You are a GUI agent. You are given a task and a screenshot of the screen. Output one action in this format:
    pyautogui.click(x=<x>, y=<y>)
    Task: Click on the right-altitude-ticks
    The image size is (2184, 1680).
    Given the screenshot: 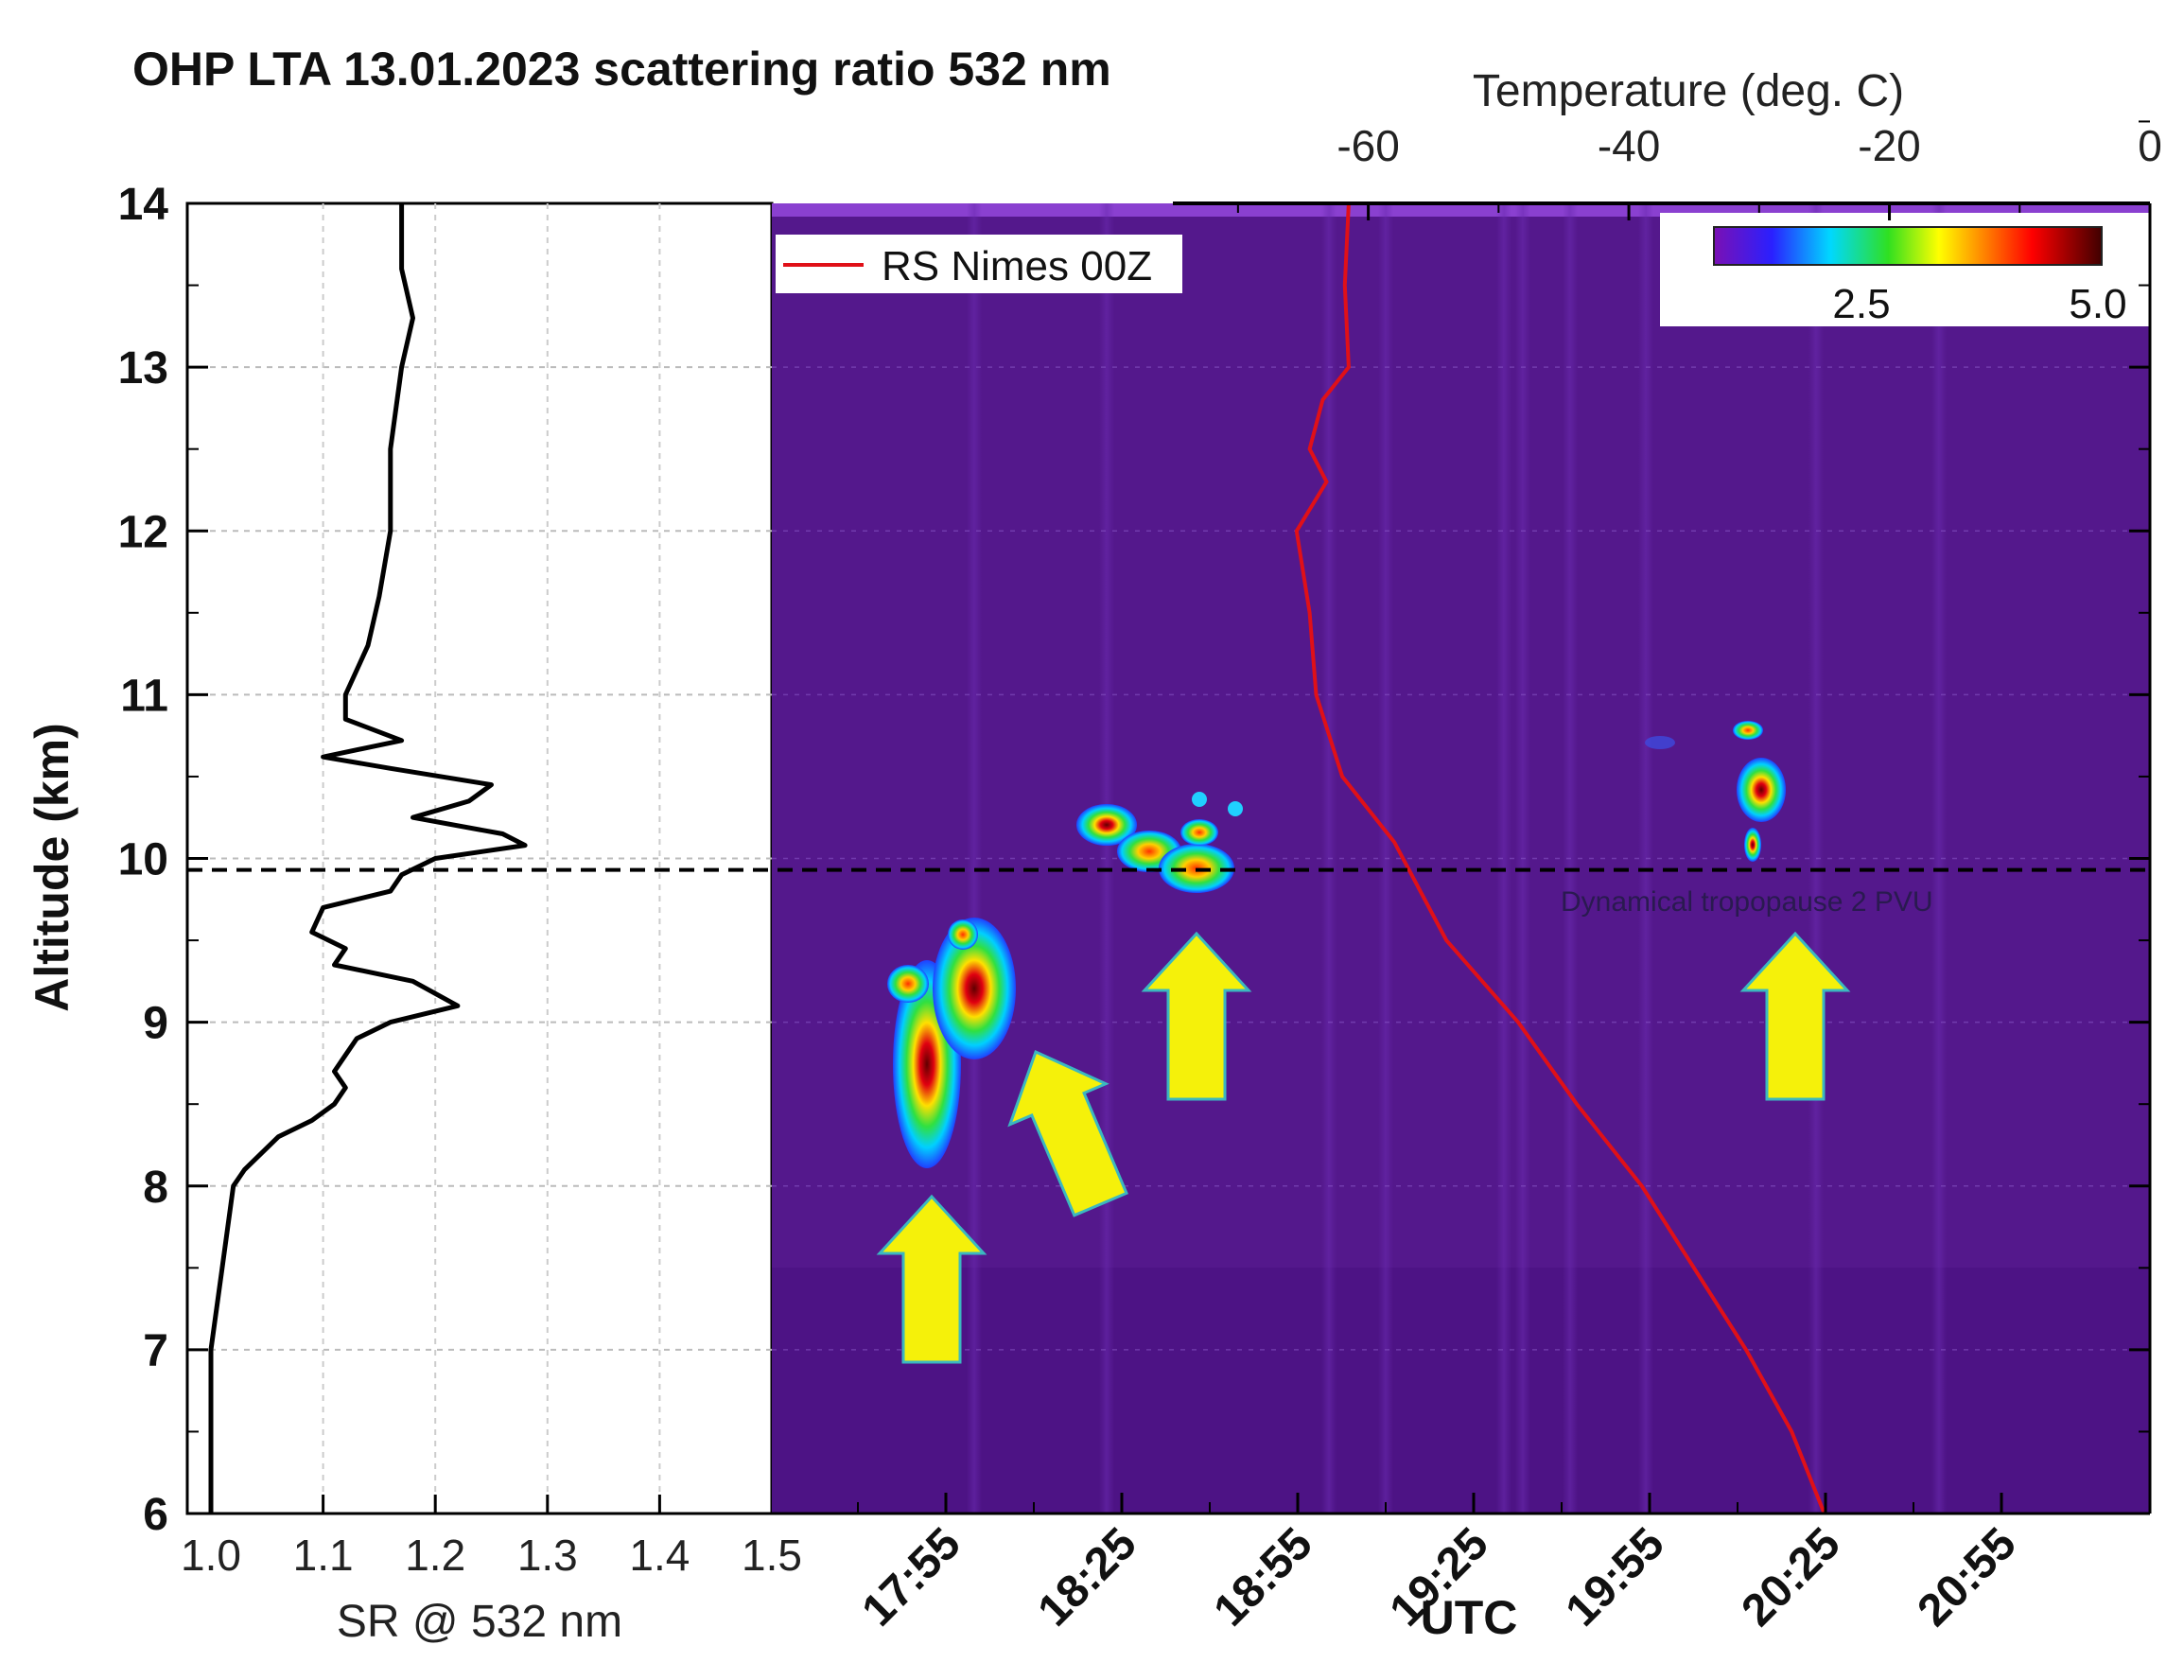 What is the action you would take?
    pyautogui.click(x=2140, y=818)
    